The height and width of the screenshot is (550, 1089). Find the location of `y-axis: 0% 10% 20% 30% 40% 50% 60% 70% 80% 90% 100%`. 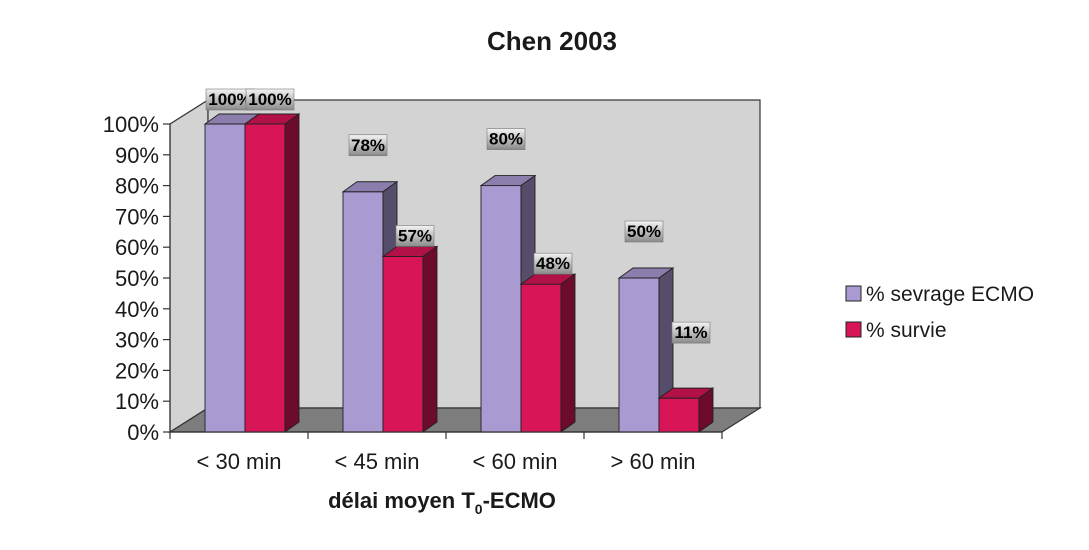

y-axis: 0% 10% 20% 30% 40% 50% 60% 70% 80% 90% 100% is located at coordinates (137, 278).